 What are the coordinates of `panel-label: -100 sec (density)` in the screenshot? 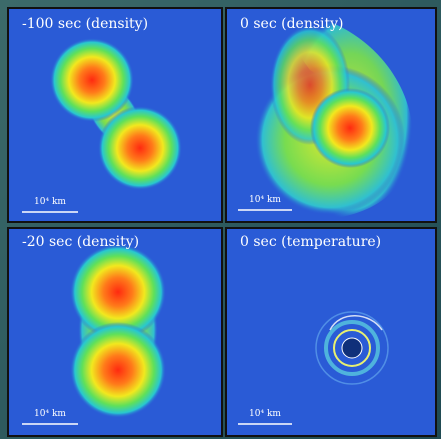 It's located at (85, 24).